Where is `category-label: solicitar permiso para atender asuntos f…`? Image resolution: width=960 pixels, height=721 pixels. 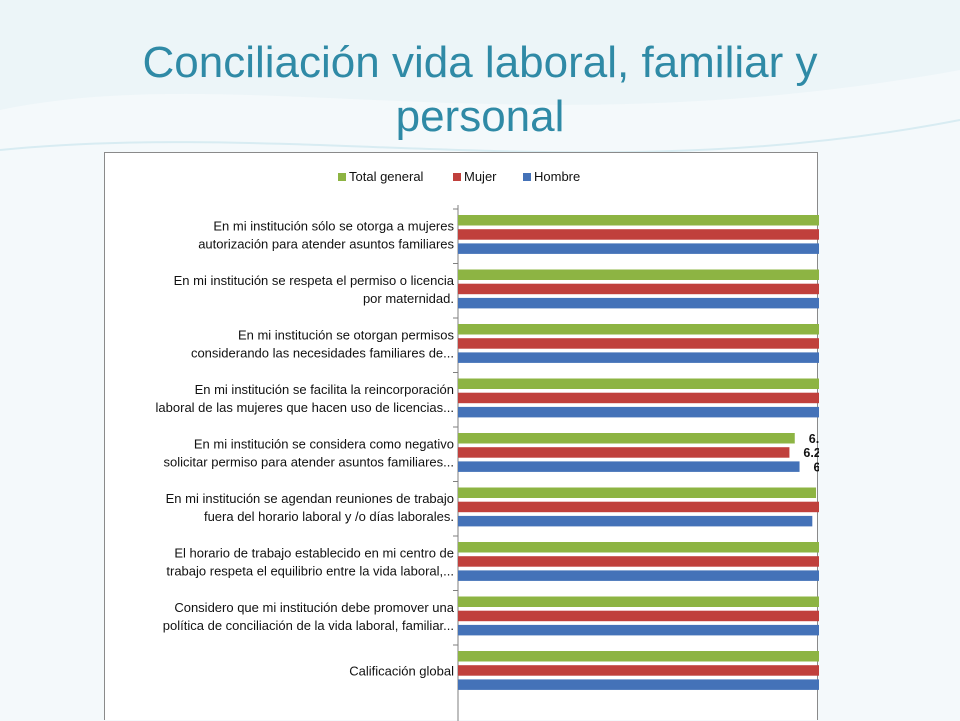
category-label: solicitar permiso para atender asuntos f… is located at coordinates (309, 461).